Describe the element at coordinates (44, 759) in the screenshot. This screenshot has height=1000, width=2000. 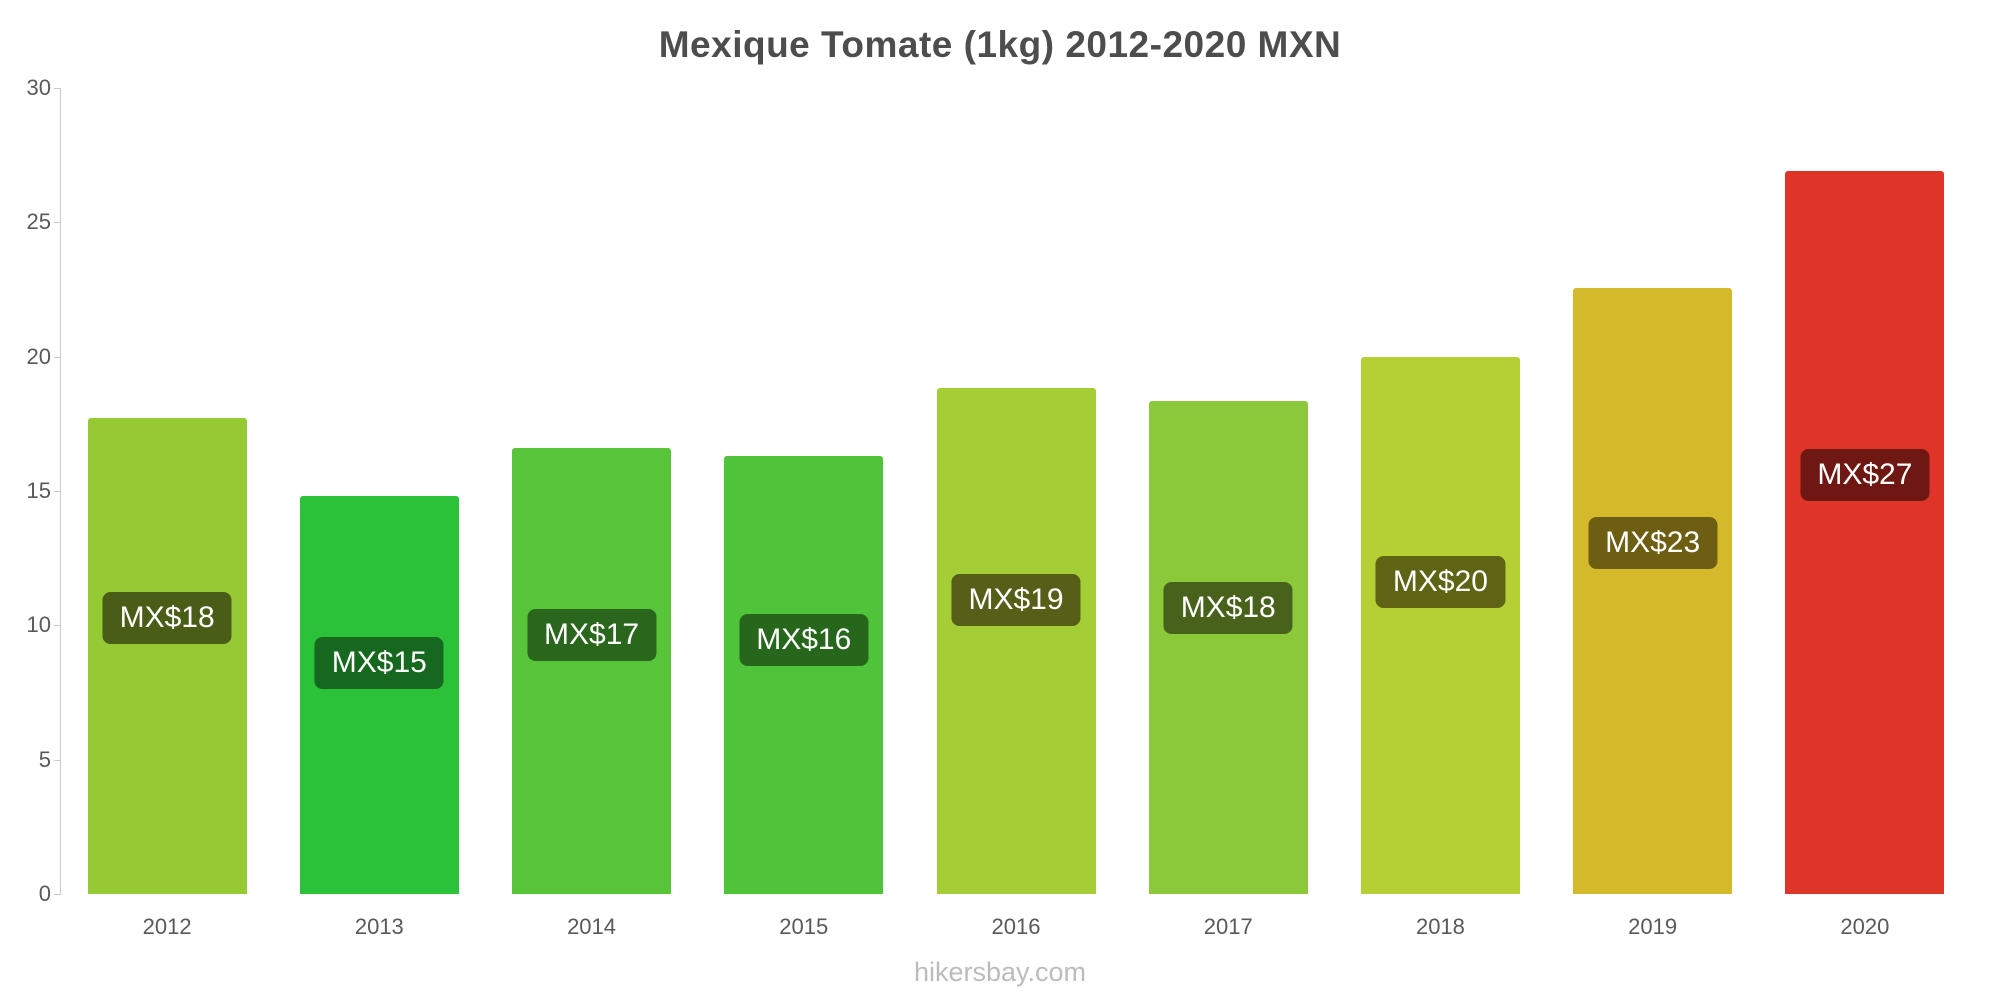
I see `y-axis-tick-label: 5` at that location.